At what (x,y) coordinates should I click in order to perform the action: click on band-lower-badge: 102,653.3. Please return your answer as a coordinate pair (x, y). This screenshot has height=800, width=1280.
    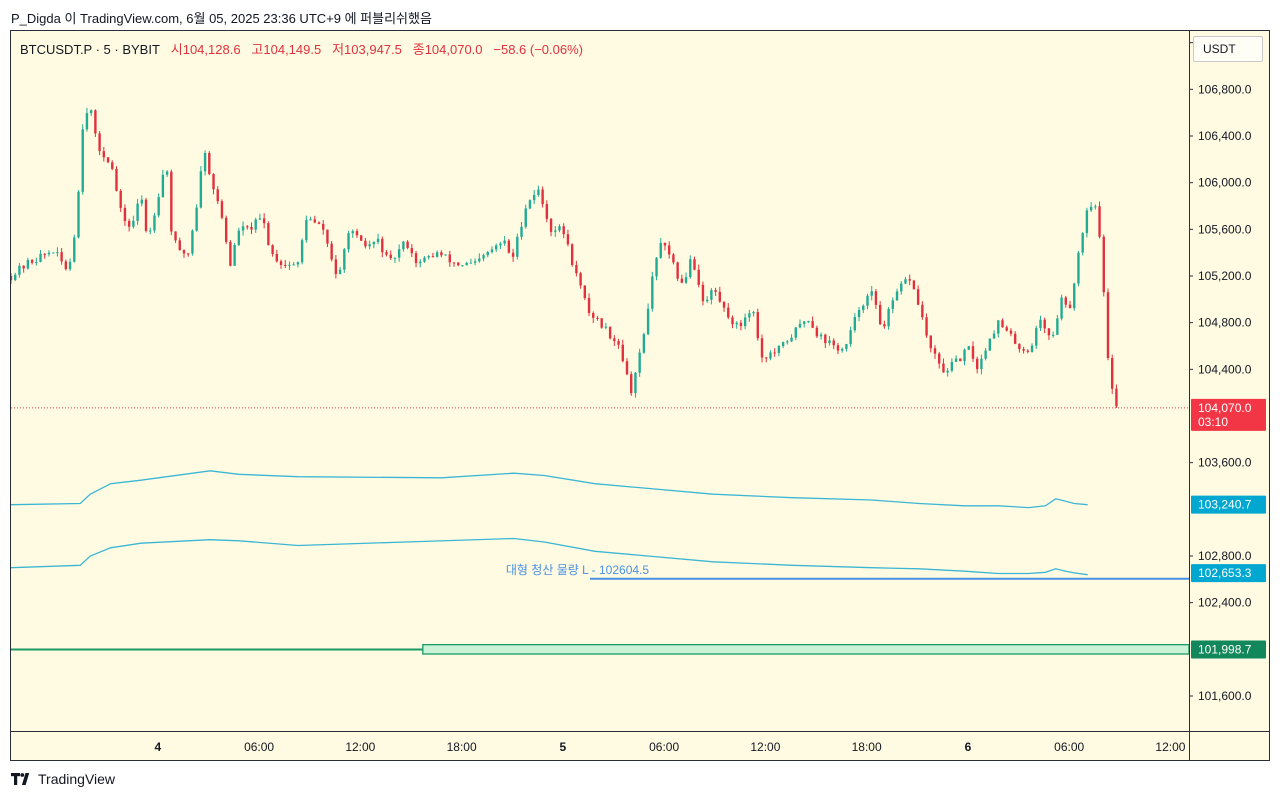
    Looking at the image, I should click on (1228, 573).